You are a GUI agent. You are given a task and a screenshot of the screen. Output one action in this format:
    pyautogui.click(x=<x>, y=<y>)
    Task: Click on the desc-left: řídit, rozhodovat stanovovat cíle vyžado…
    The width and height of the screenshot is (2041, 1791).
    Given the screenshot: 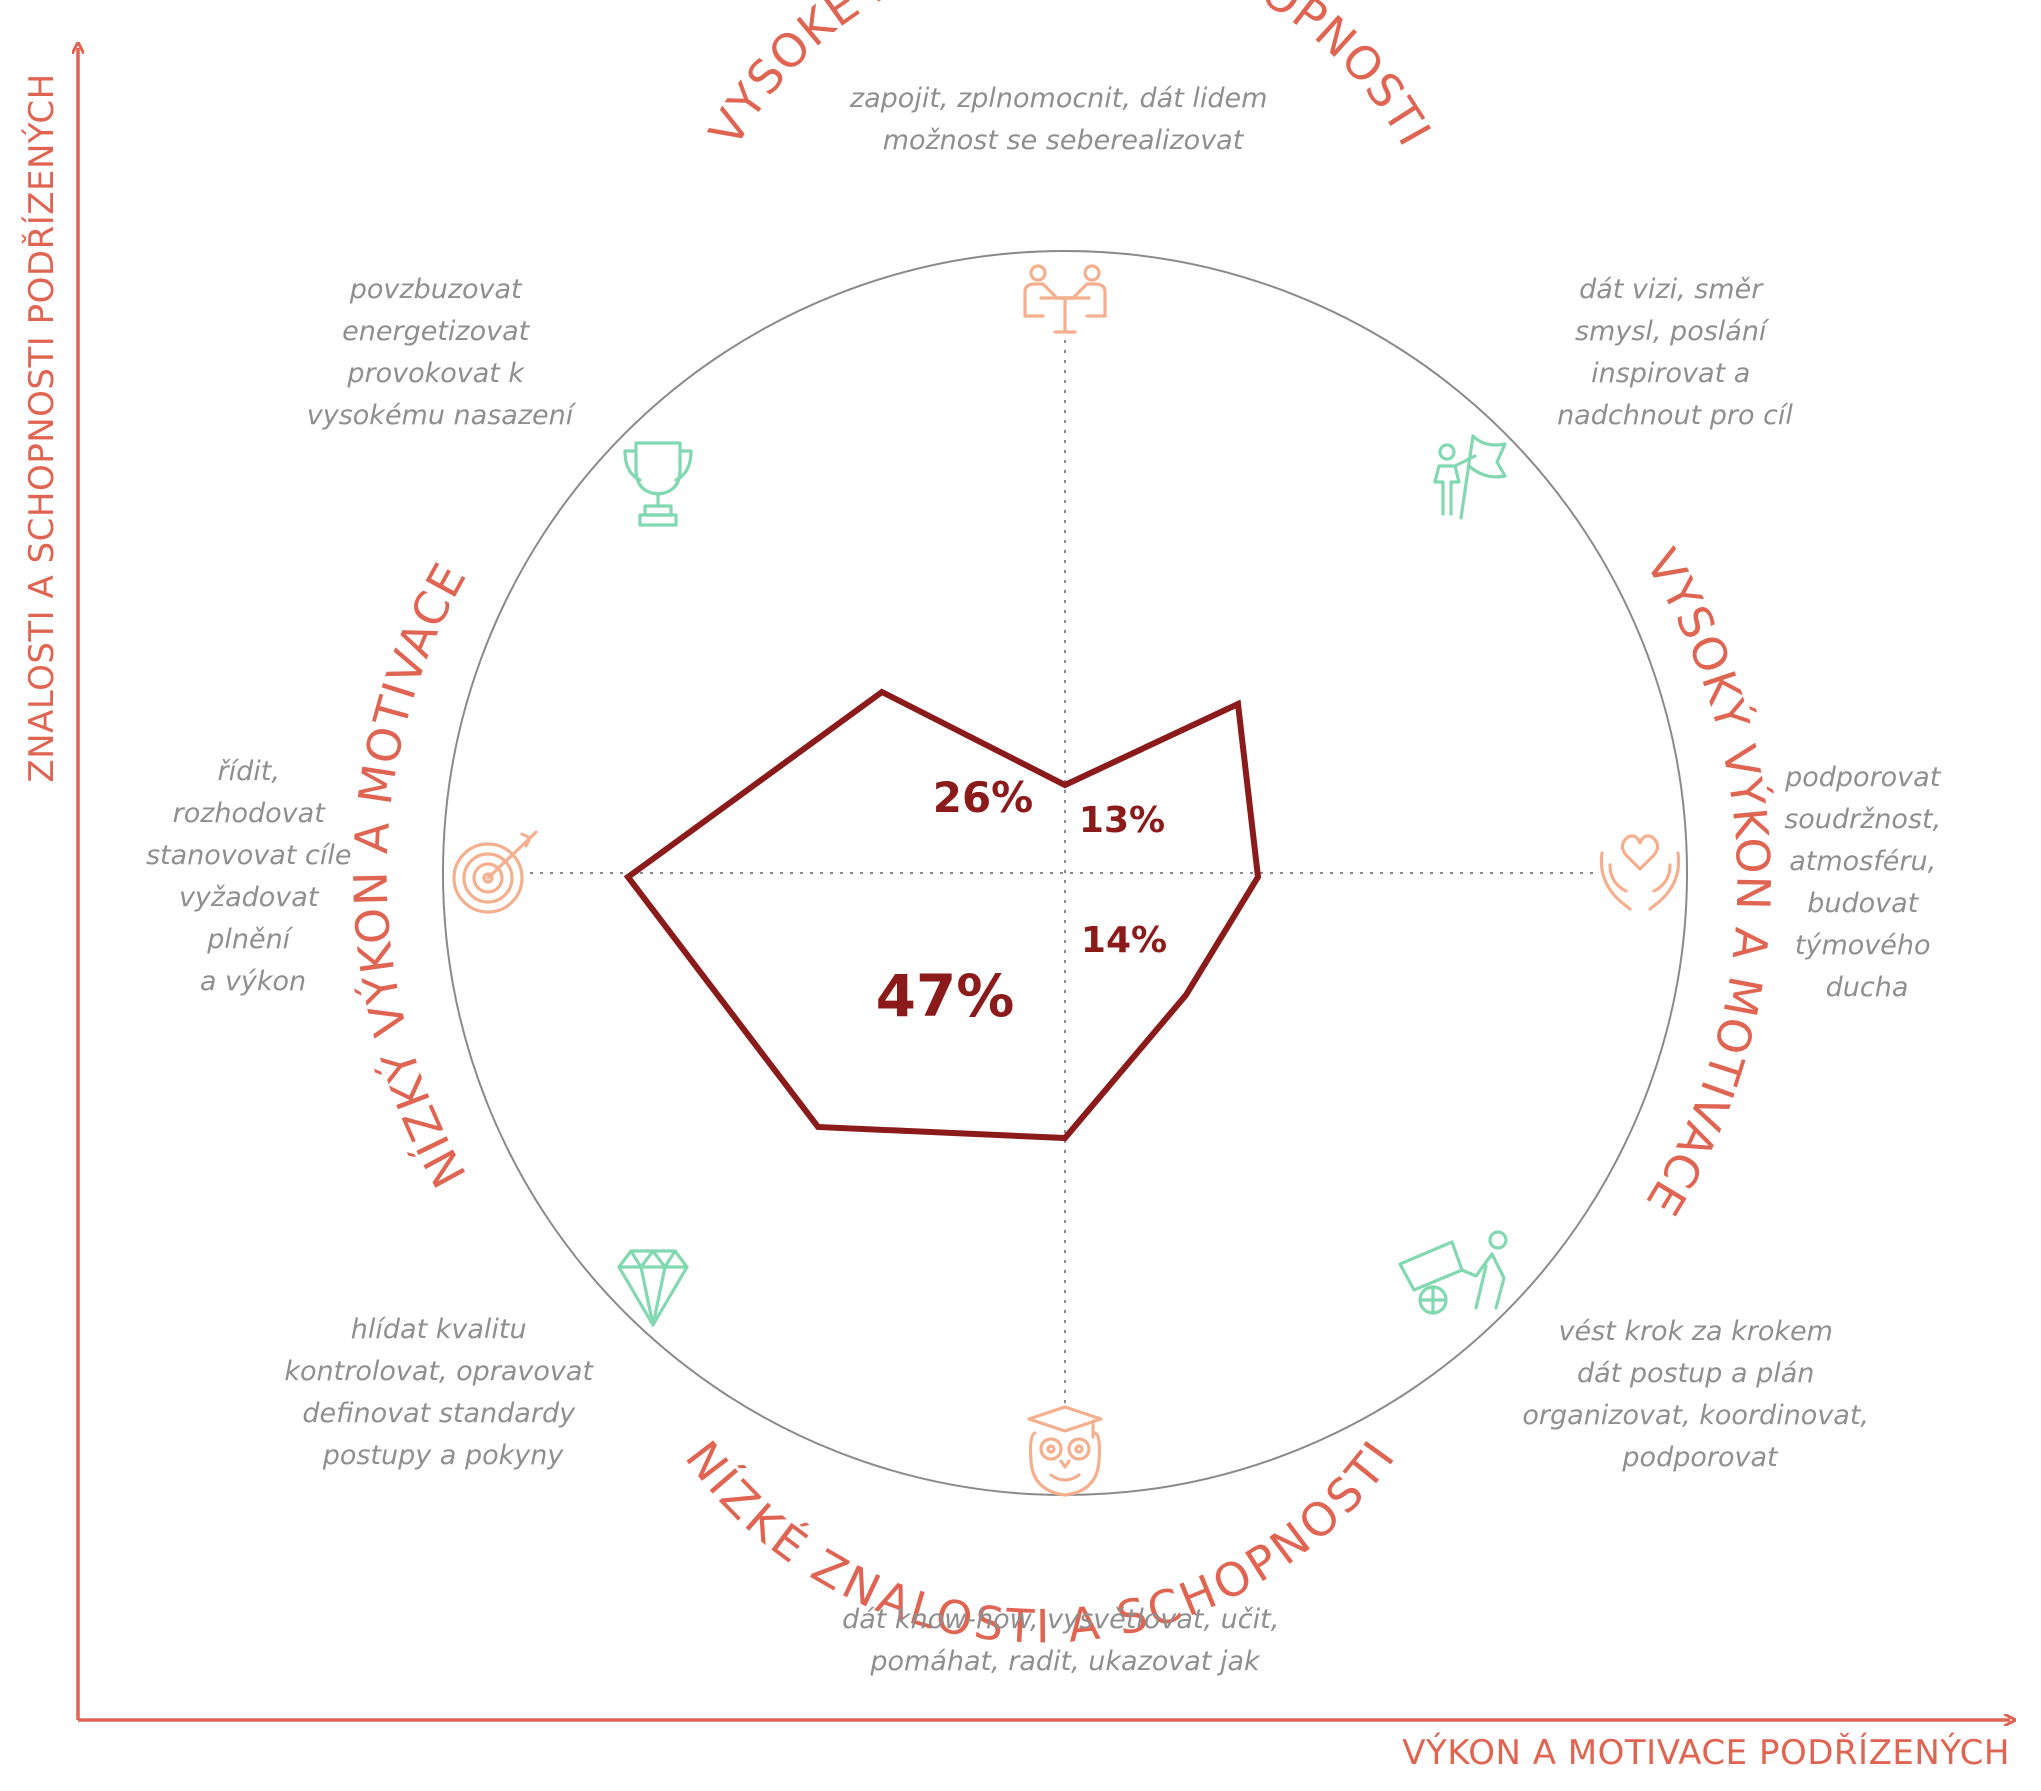 What is the action you would take?
    pyautogui.click(x=253, y=876)
    